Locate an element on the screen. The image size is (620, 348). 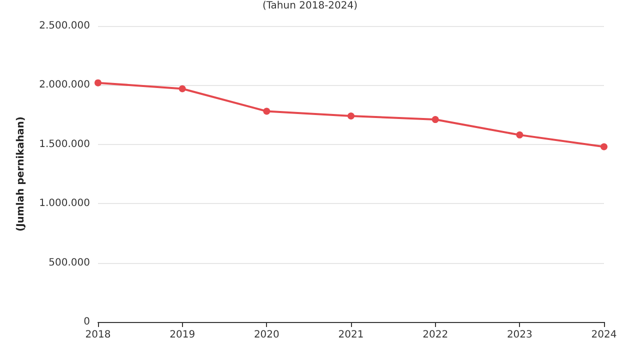
x-tick-label: 2019 is located at coordinates (183, 335).